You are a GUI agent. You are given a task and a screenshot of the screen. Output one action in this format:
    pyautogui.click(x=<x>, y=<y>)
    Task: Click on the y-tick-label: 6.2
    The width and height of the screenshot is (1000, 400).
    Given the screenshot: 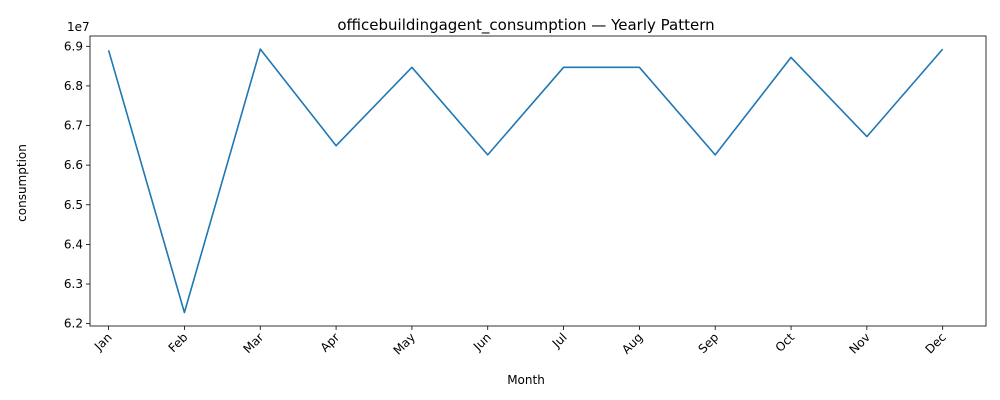 What is the action you would take?
    pyautogui.click(x=73, y=324)
    